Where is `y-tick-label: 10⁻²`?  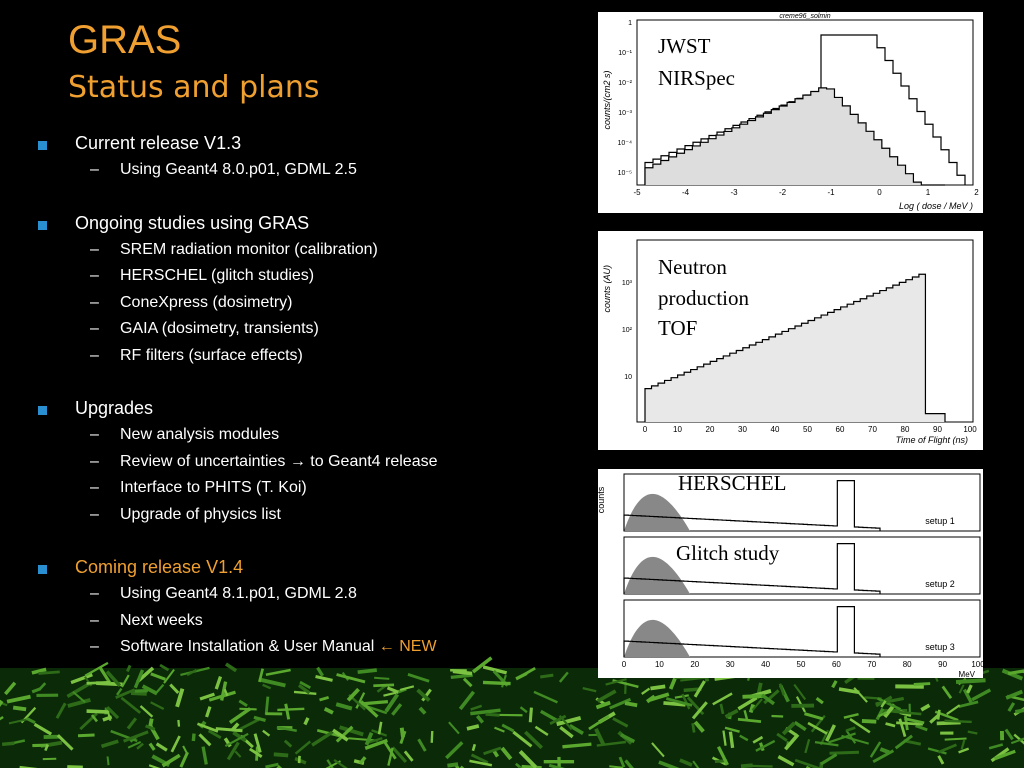
y-tick-label: 10⁻² is located at coordinates (625, 83).